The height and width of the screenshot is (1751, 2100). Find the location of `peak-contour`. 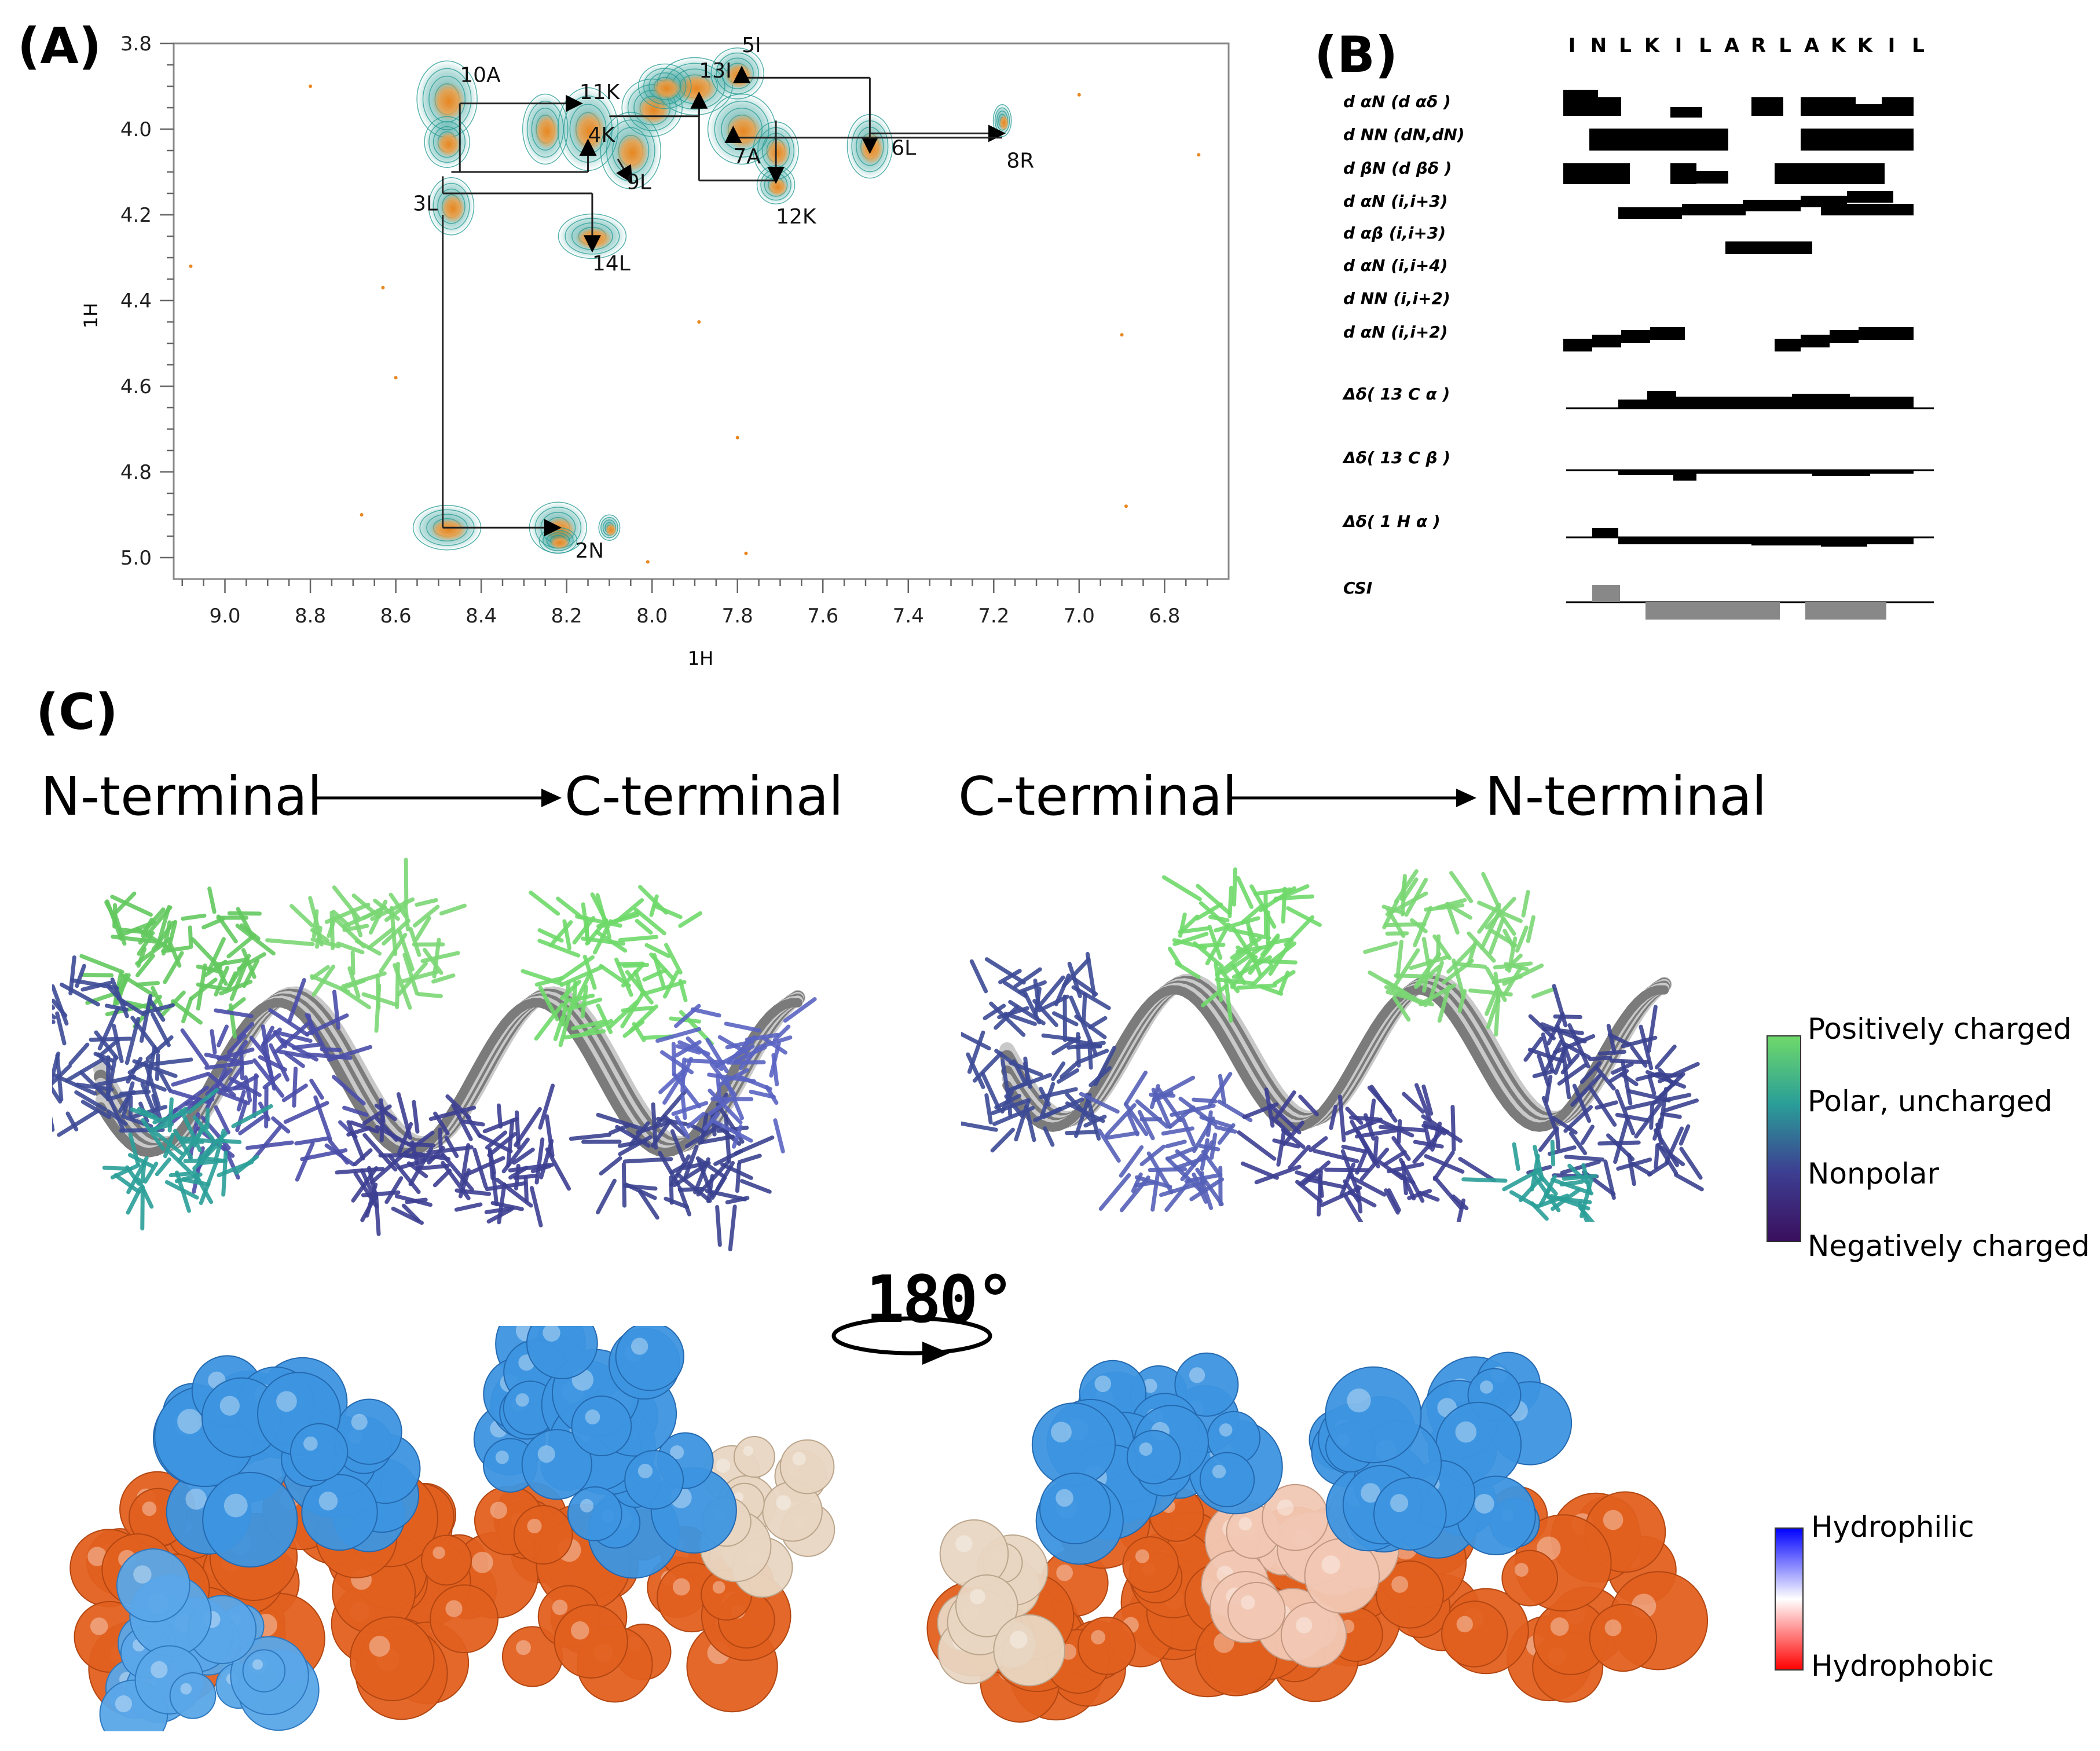

peak-contour is located at coordinates (665, 86).